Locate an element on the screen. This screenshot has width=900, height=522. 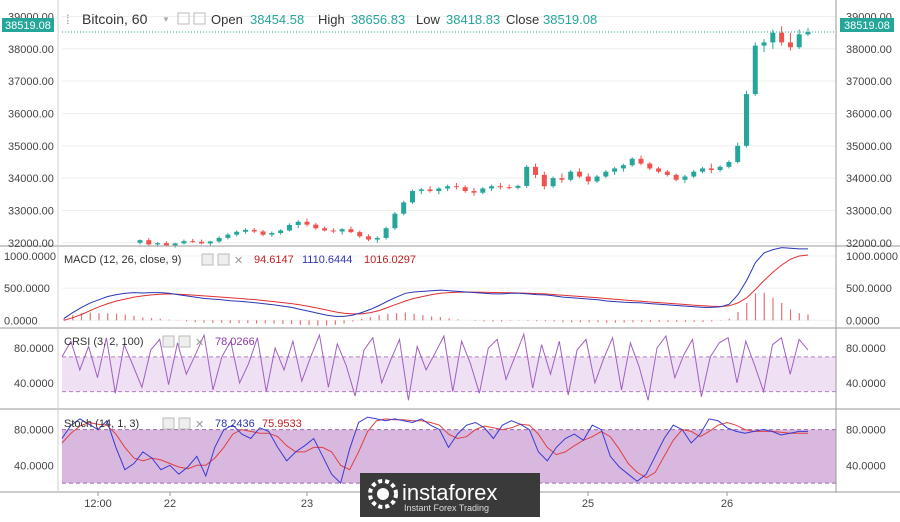
price-tick-right: 33000.00 is located at coordinates (869, 211).